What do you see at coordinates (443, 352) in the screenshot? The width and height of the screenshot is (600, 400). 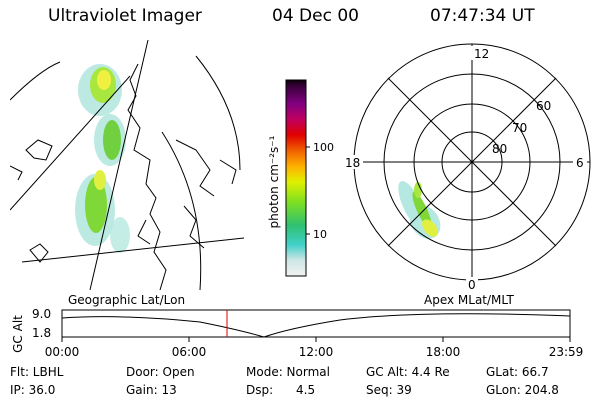 I see `timeline-xtick-1800: 18:00` at bounding box center [443, 352].